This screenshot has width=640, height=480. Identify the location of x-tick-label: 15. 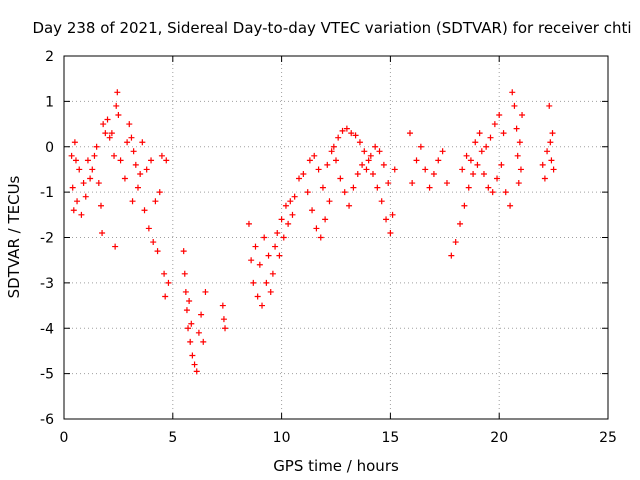
(390, 438).